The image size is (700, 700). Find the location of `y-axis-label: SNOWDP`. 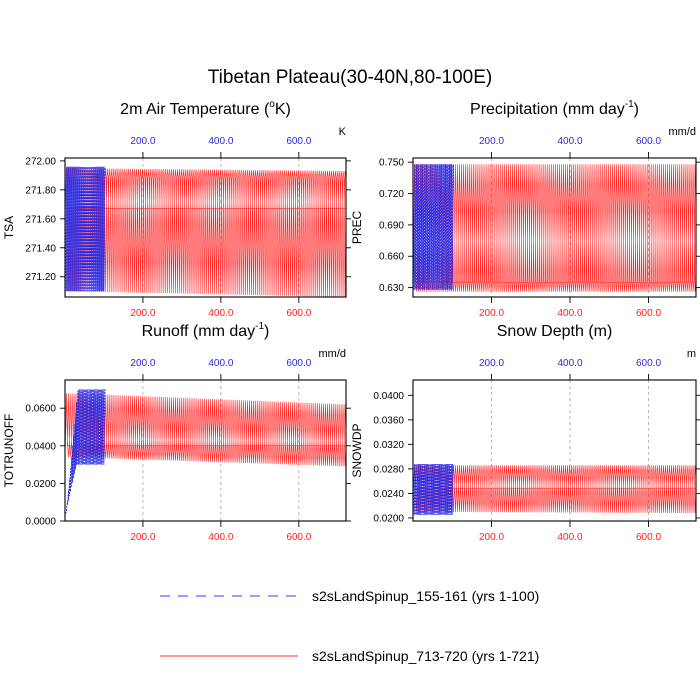

y-axis-label: SNOWDP is located at coordinates (357, 451).